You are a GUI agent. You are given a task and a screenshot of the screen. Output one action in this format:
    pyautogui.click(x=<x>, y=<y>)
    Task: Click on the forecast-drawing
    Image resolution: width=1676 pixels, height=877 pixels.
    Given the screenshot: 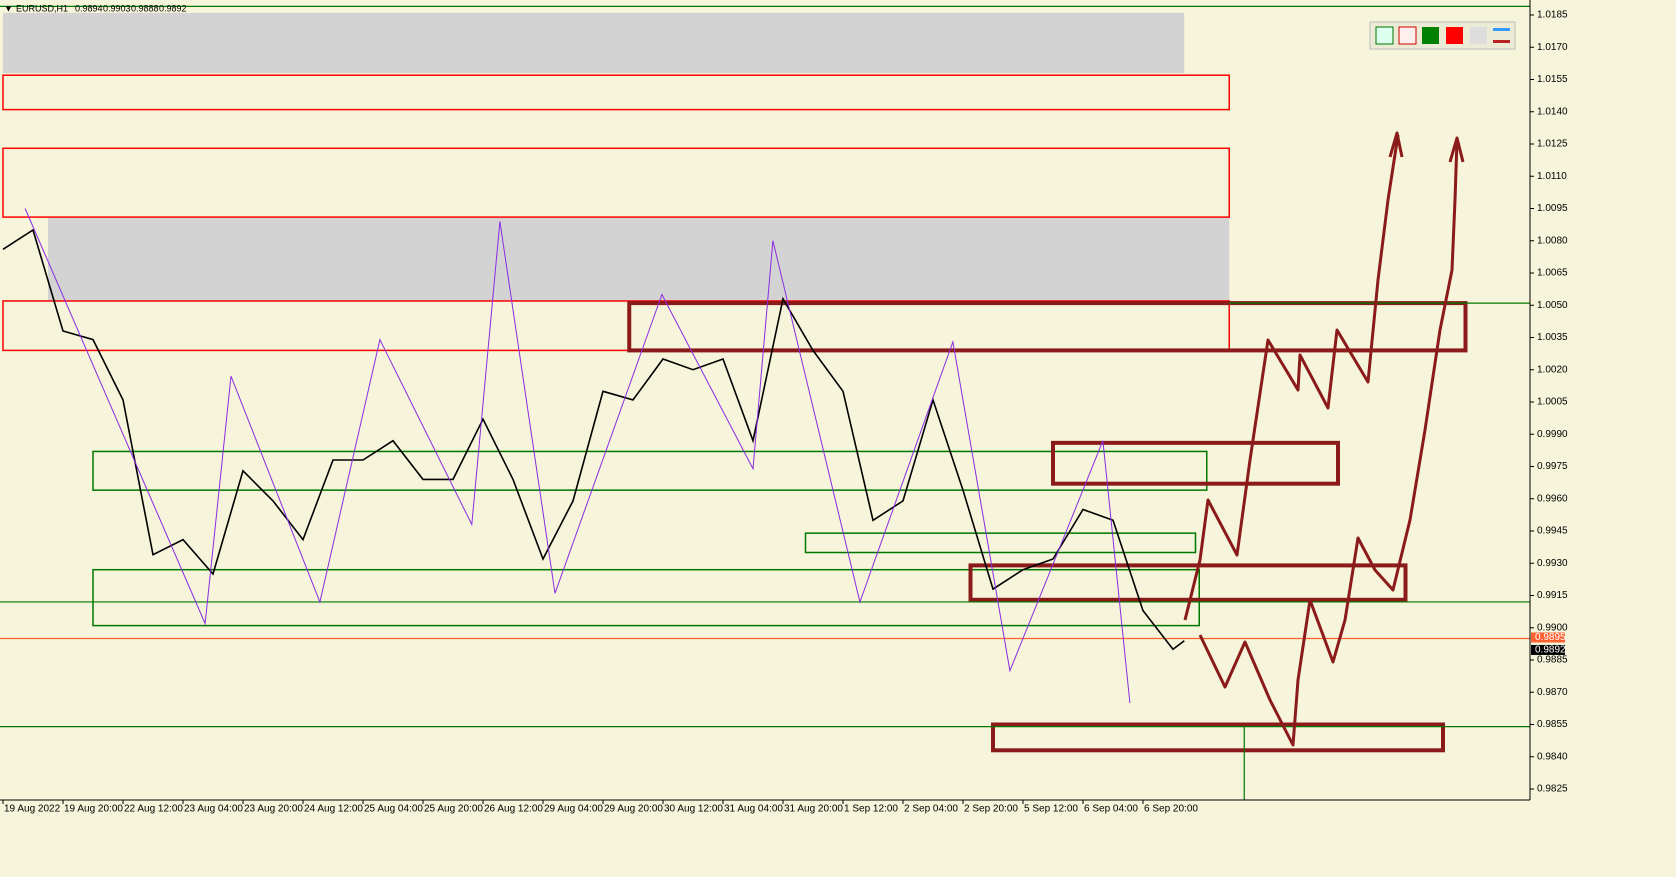 What is the action you would take?
    pyautogui.click(x=1324, y=439)
    